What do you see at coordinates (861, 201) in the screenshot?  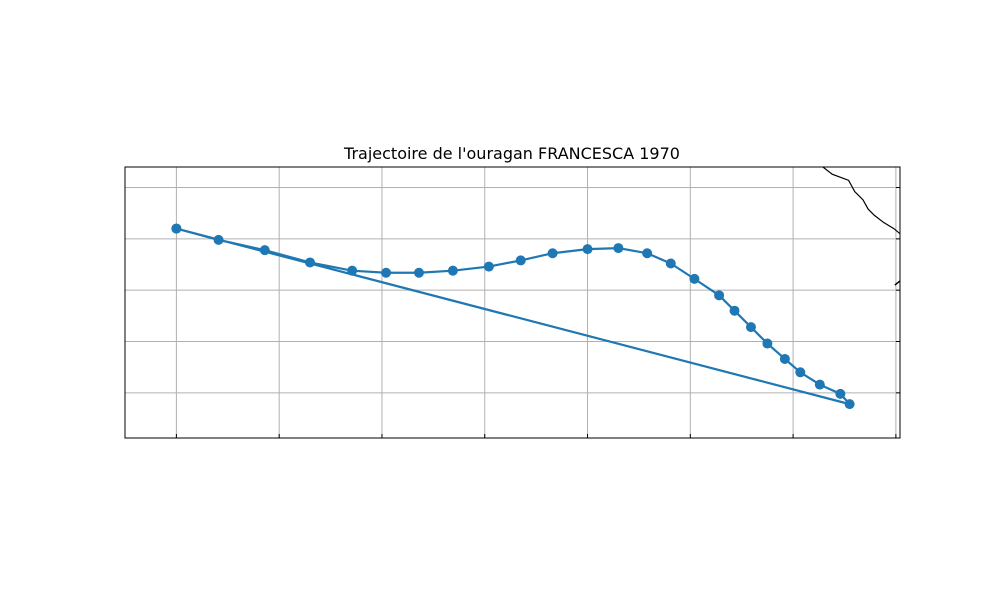 I see `coastline` at bounding box center [861, 201].